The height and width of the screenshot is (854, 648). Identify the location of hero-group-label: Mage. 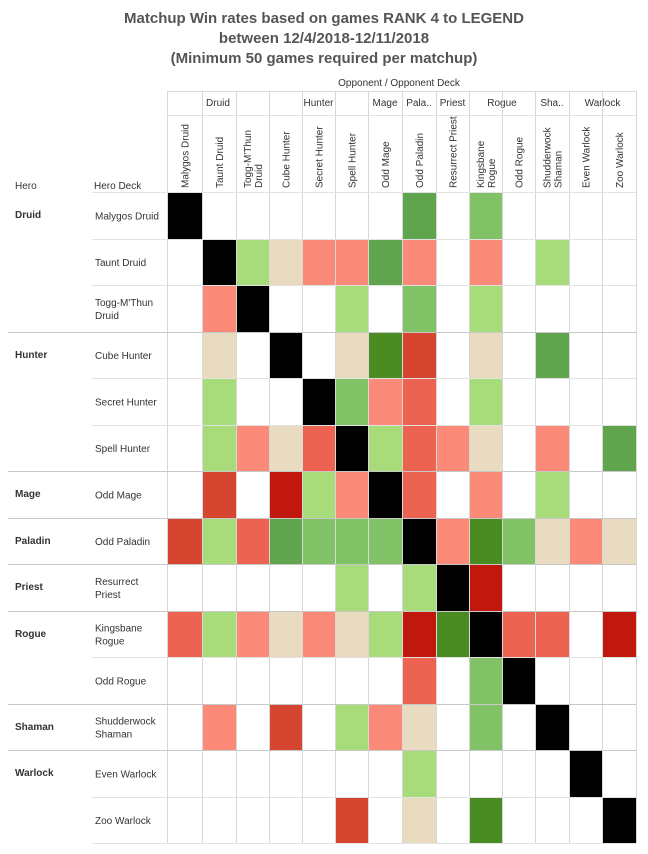
(28, 494).